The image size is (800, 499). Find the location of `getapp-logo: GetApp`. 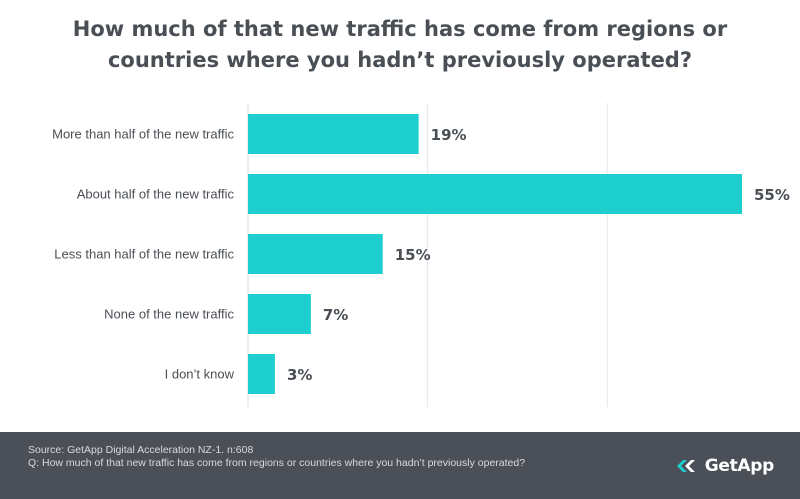

getapp-logo: GetApp is located at coordinates (724, 466).